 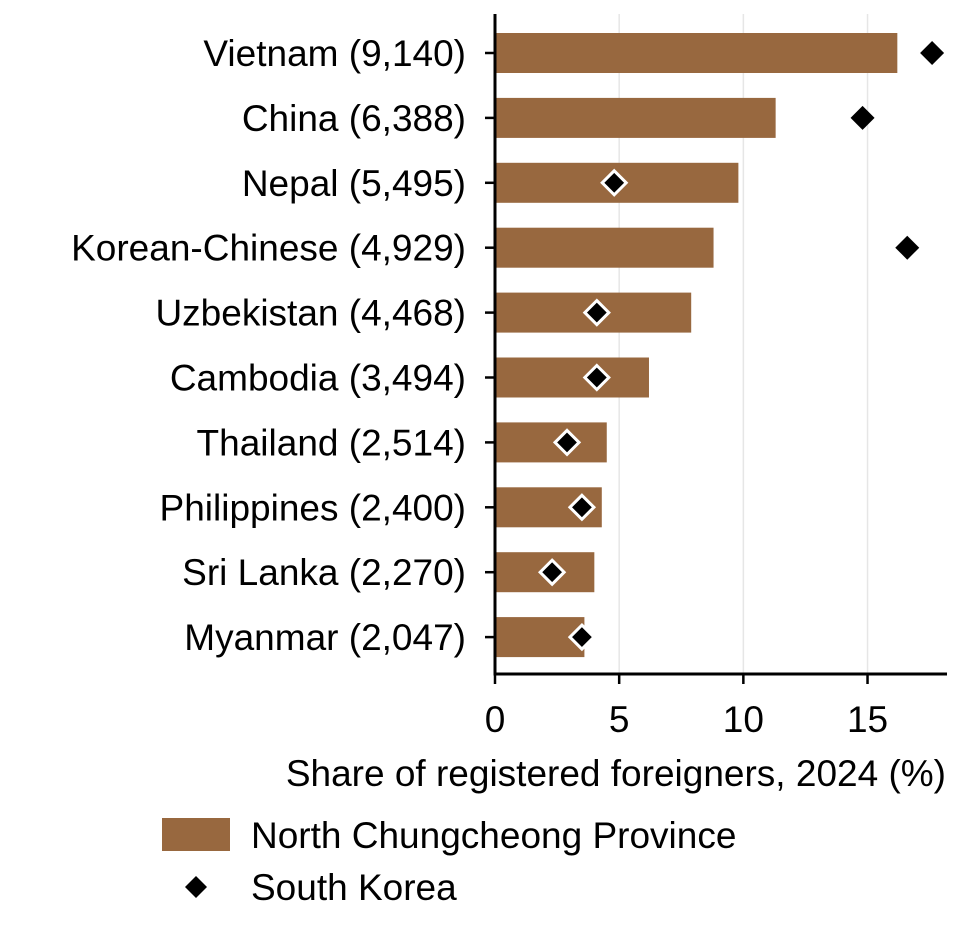 What do you see at coordinates (318, 378) in the screenshot?
I see `category-label-cambodia: Cambodia (3,494)` at bounding box center [318, 378].